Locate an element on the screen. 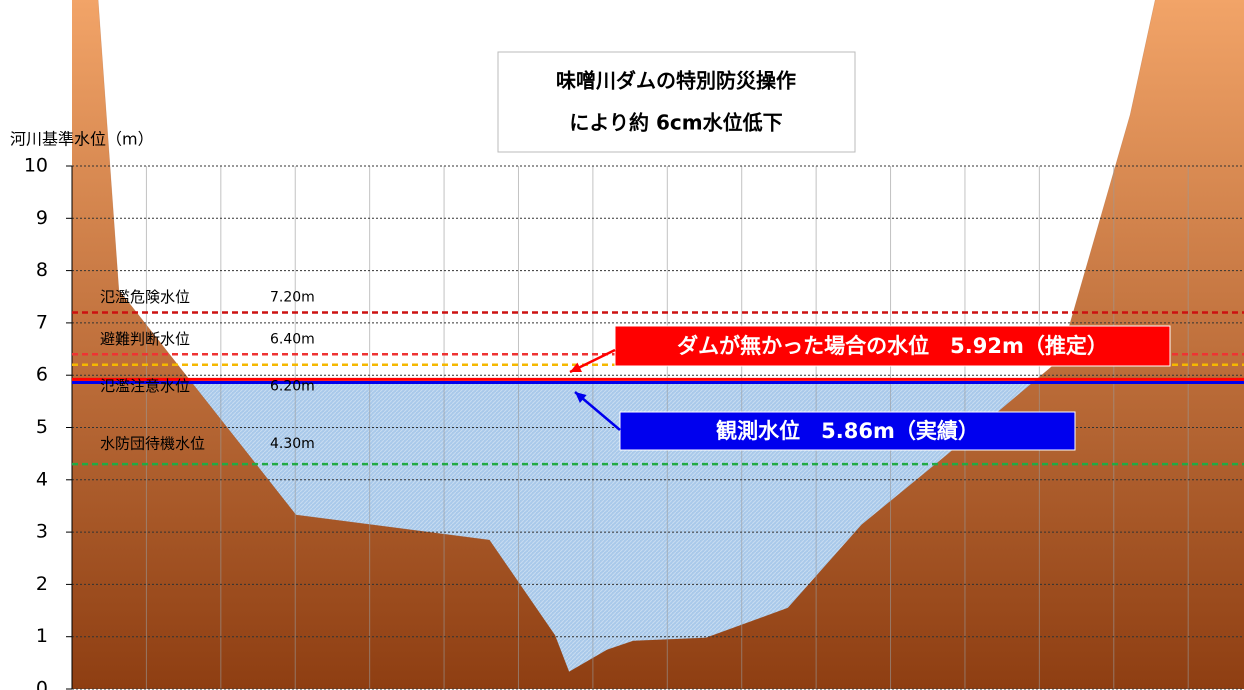 The width and height of the screenshot is (1244, 690). y-tick-label: 9 is located at coordinates (42, 218).